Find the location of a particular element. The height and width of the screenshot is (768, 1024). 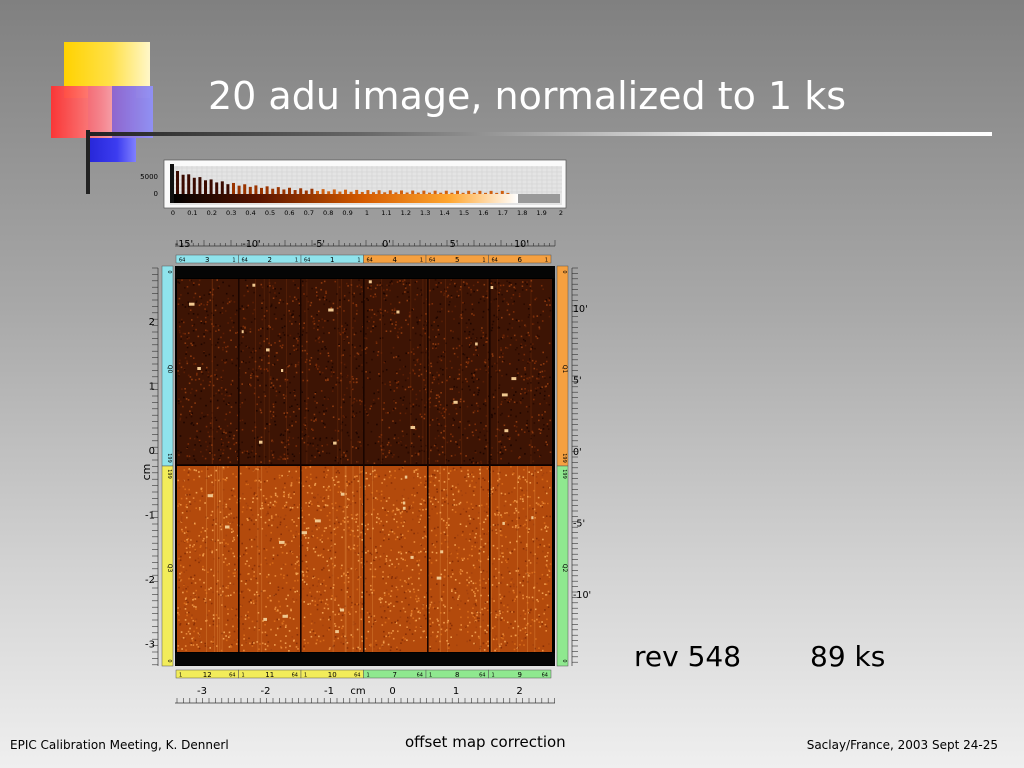

right-angle-tick: 5' is located at coordinates (577, 381).